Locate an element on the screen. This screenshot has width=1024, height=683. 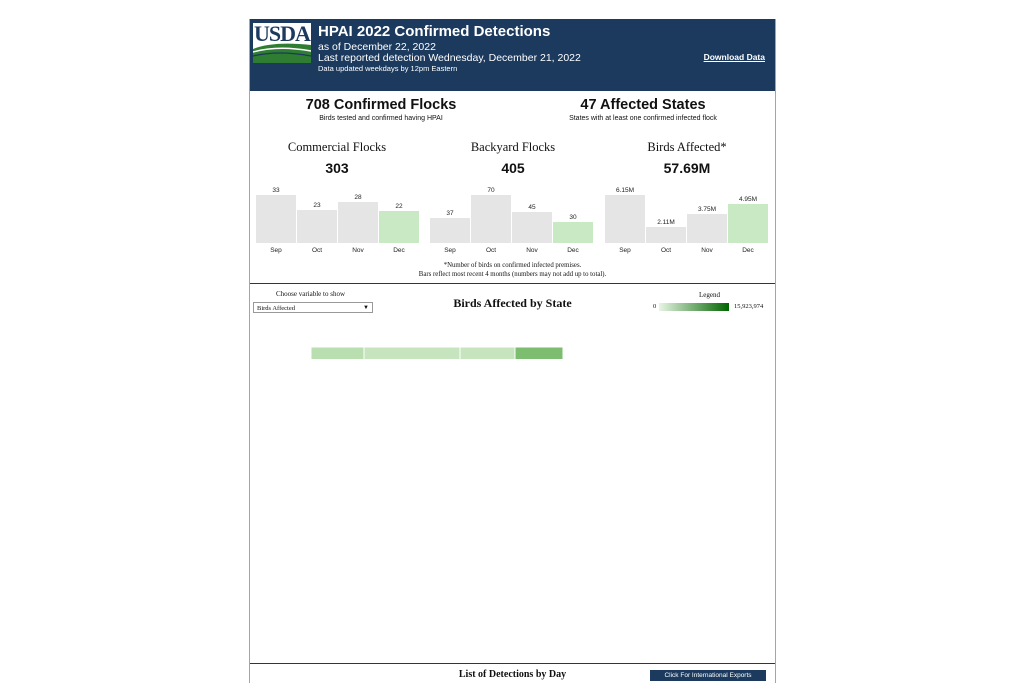
backyard-flocks-value: 405 is located at coordinates (513, 168).